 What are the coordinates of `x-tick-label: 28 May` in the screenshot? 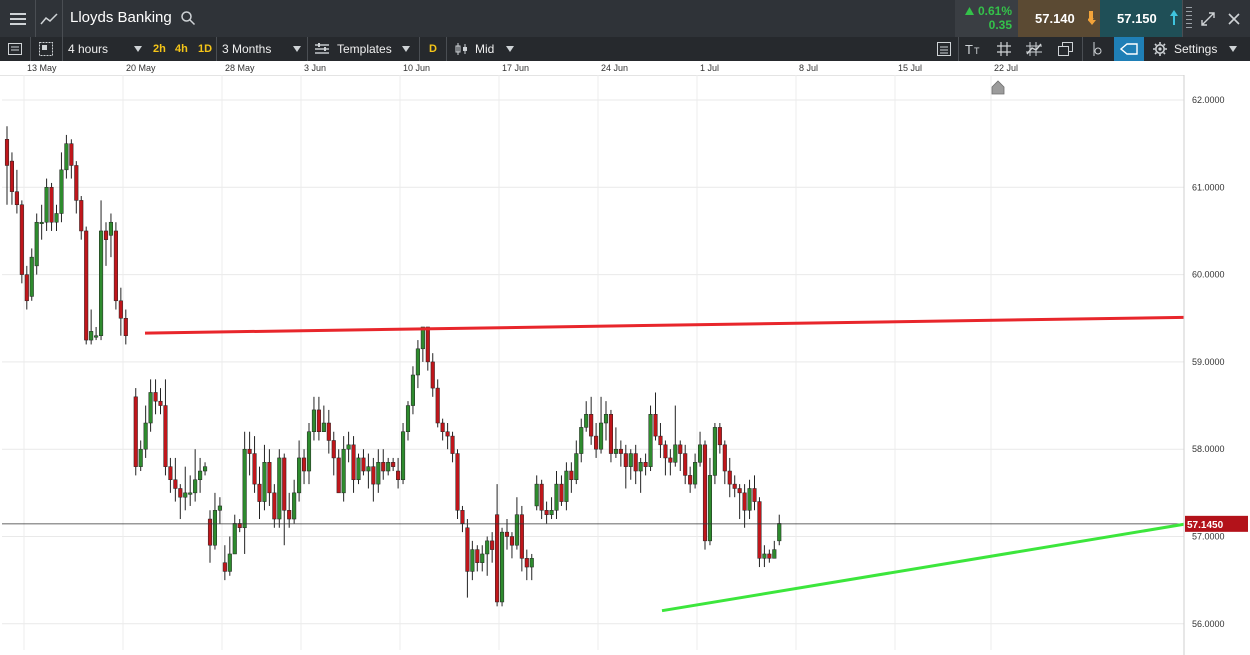 It's located at (240, 68).